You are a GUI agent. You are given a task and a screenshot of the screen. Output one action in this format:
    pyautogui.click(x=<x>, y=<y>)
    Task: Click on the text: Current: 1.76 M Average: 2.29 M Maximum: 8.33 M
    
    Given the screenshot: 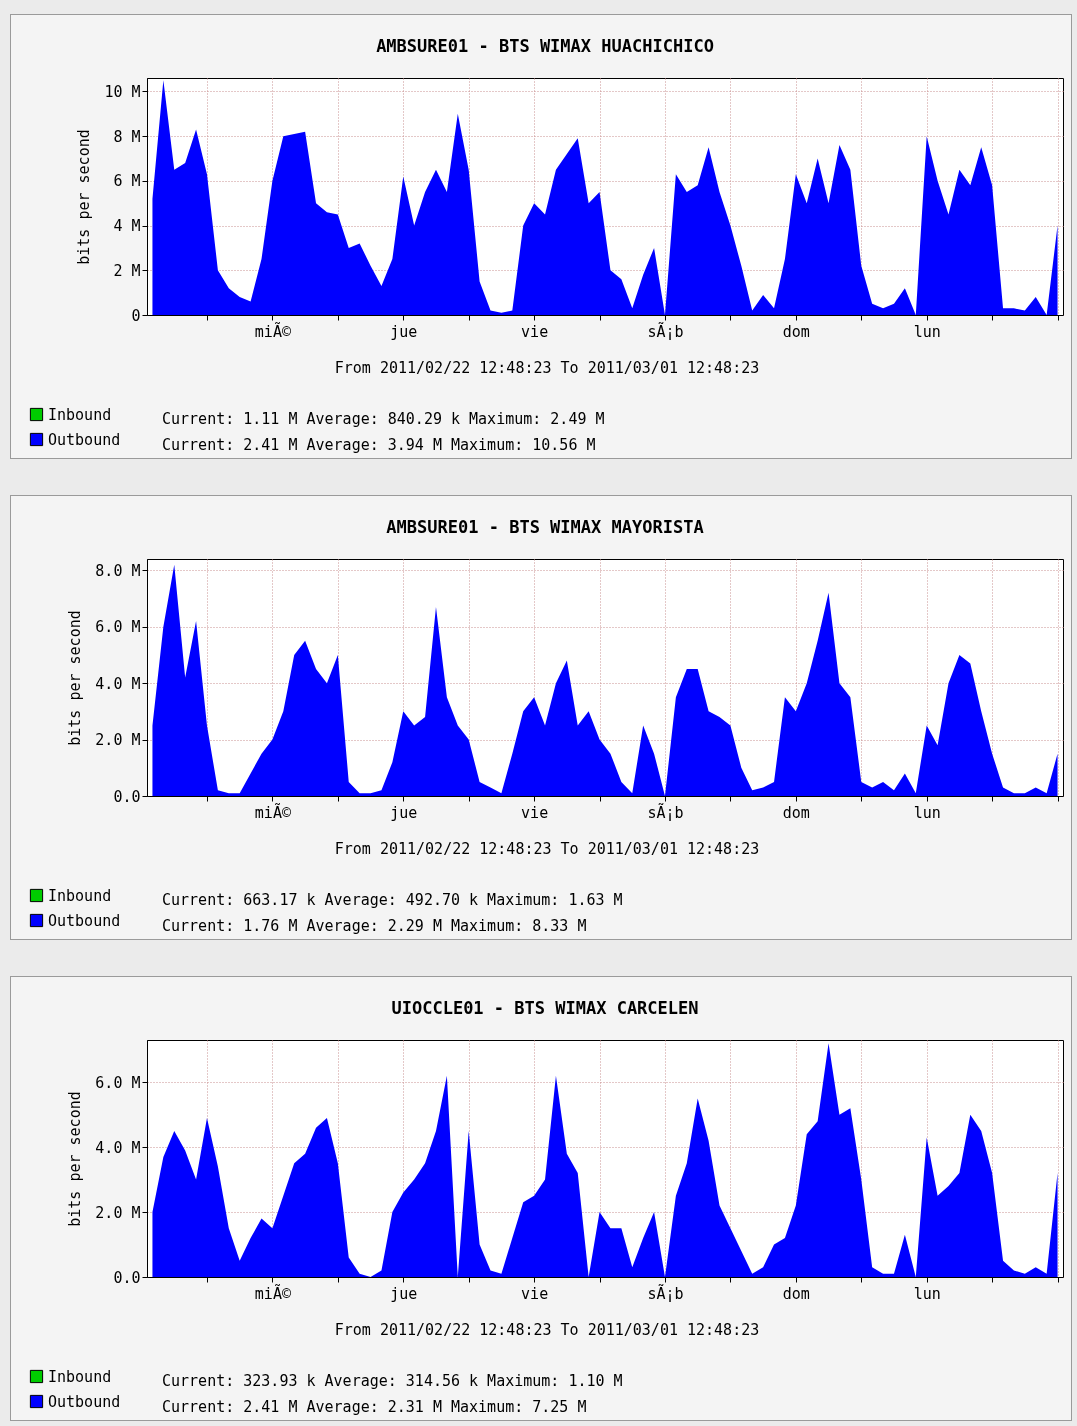 What is the action you would take?
    pyautogui.click(x=374, y=926)
    